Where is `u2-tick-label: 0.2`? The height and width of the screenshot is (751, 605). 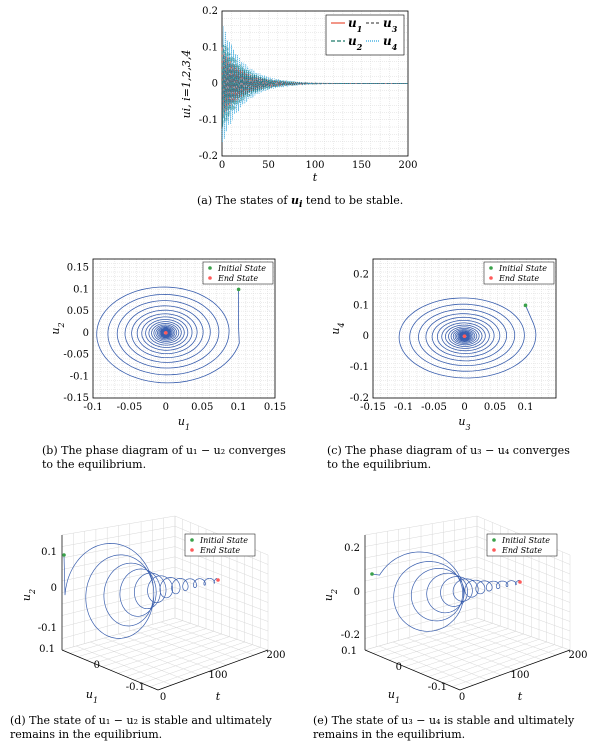 u2-tick-label: 0.2 is located at coordinates (352, 548).